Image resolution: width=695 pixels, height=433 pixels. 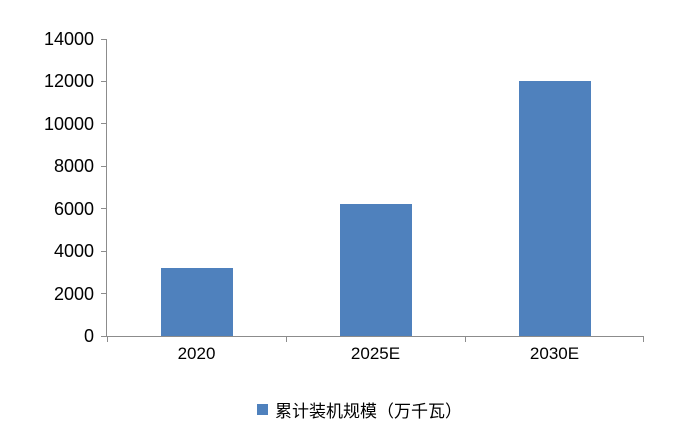 I want to click on y-axis-label: 0, so click(x=88, y=336).